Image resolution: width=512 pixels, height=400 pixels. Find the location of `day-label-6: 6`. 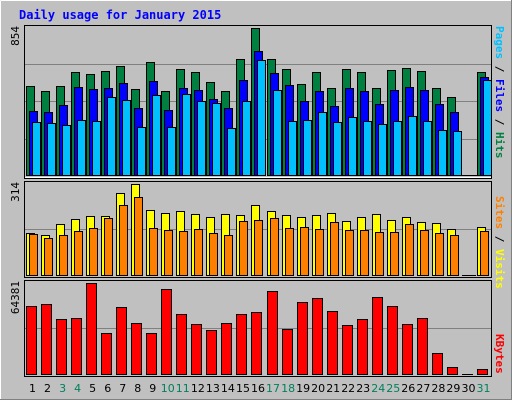

day-label-6: 6 is located at coordinates (107, 388).